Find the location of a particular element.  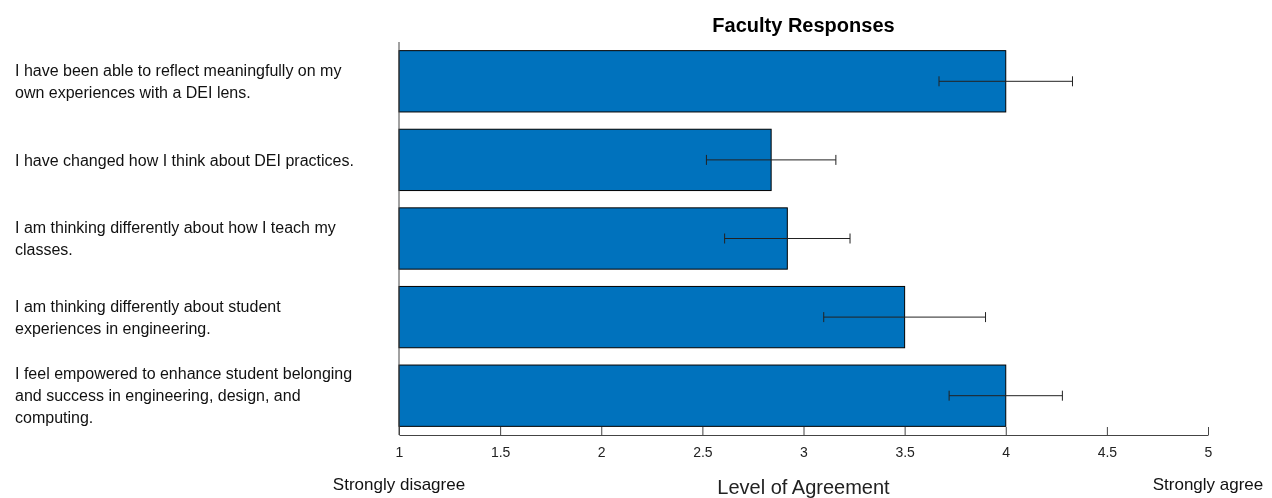

y-tick-label: I feel empowered to enhance student belonging and success in engineering, design, and computing. is located at coordinates (184, 396).